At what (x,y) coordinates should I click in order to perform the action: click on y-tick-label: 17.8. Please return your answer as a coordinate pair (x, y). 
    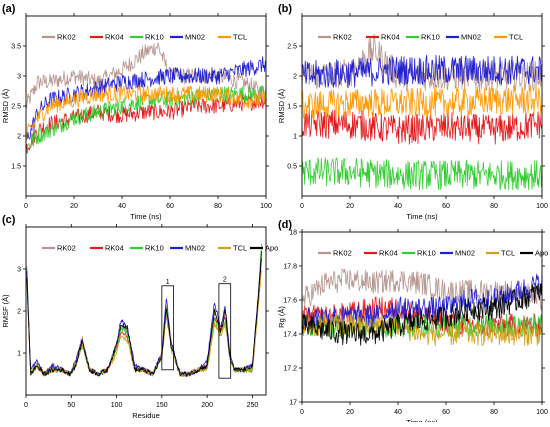
    Looking at the image, I should click on (290, 267).